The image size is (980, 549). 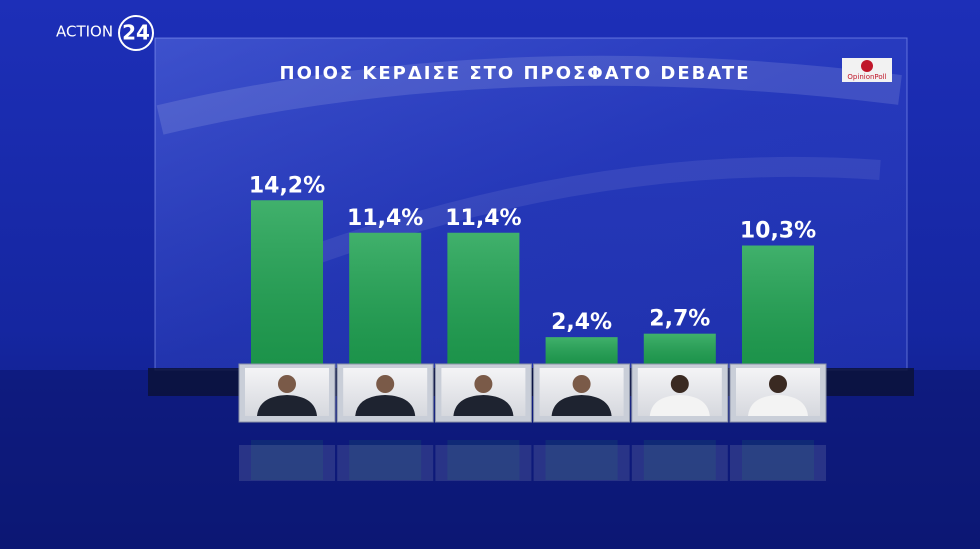 What do you see at coordinates (778, 231) in the screenshot?
I see `value-label: 10,3%` at bounding box center [778, 231].